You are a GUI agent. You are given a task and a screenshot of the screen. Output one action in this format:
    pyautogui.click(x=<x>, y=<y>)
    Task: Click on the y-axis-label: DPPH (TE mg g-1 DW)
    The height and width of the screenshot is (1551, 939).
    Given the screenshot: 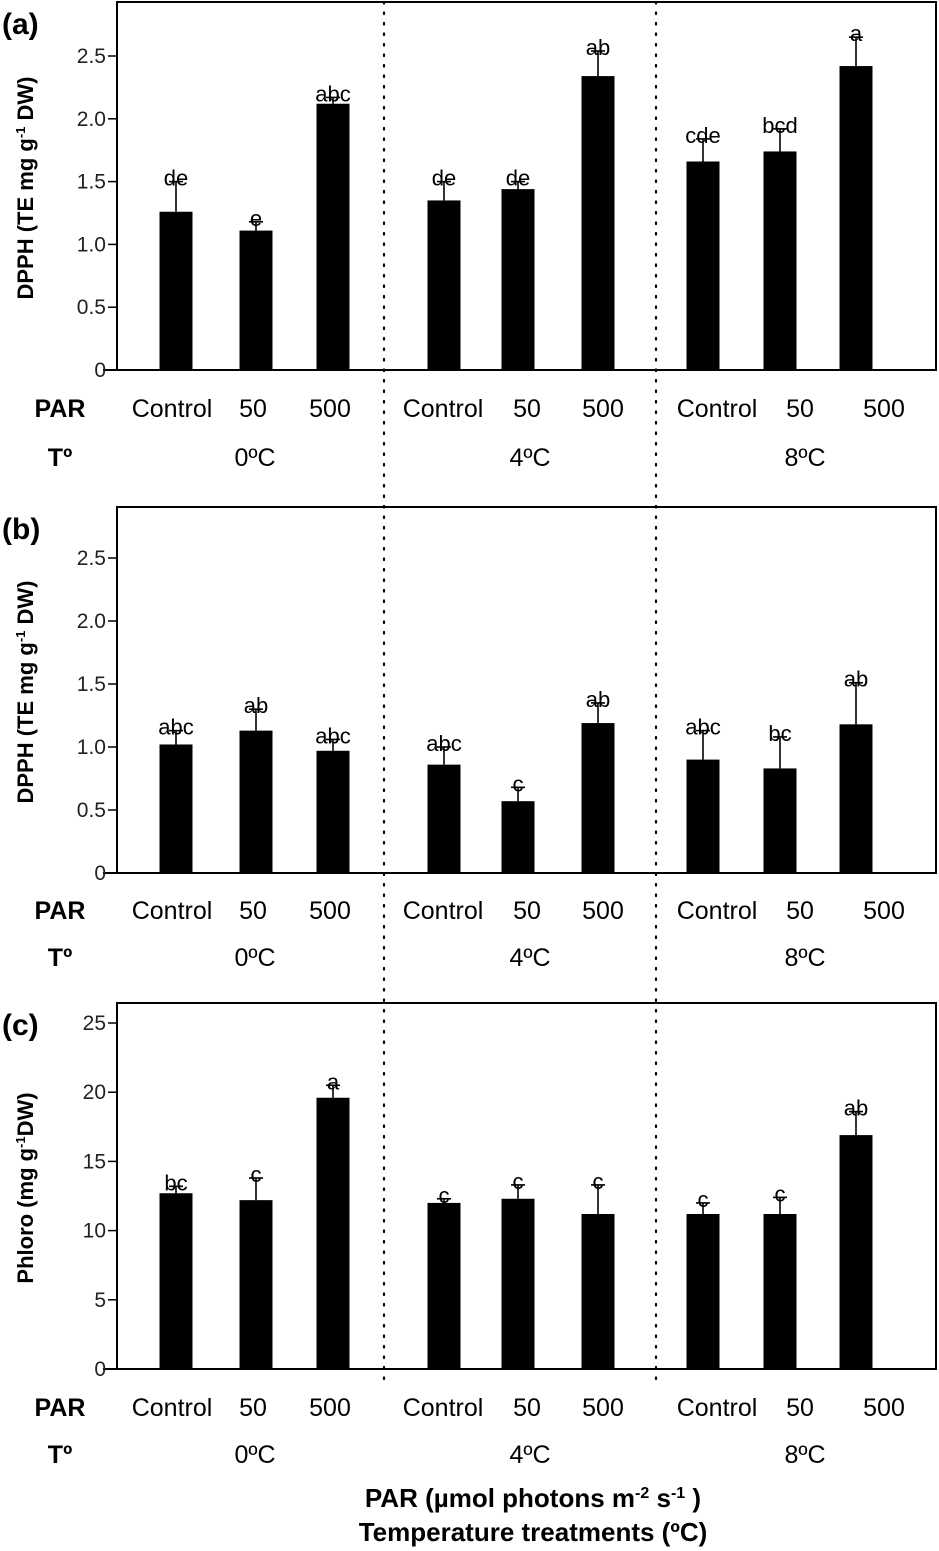 What is the action you would take?
    pyautogui.click(x=25, y=692)
    